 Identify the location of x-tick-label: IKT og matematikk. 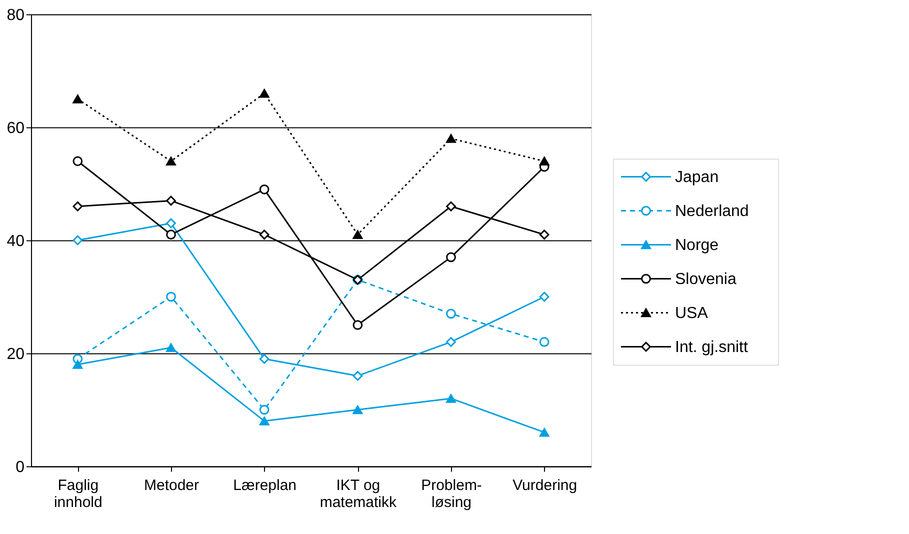
(359, 493).